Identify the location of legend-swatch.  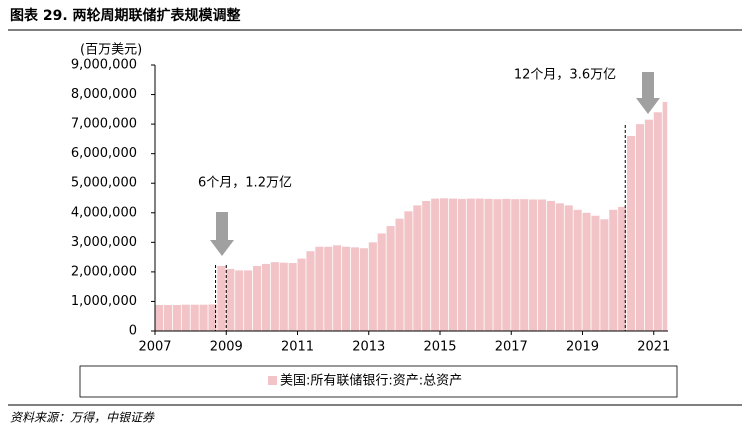
(272, 380).